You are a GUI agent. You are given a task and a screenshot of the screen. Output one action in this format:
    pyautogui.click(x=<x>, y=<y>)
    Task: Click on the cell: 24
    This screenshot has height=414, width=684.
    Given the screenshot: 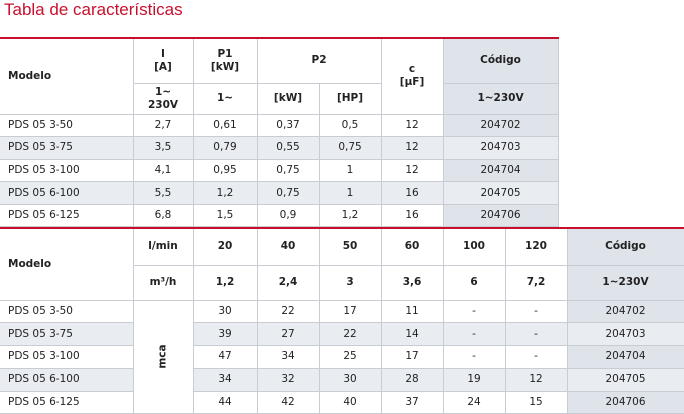 What is the action you would take?
    pyautogui.click(x=474, y=402)
    